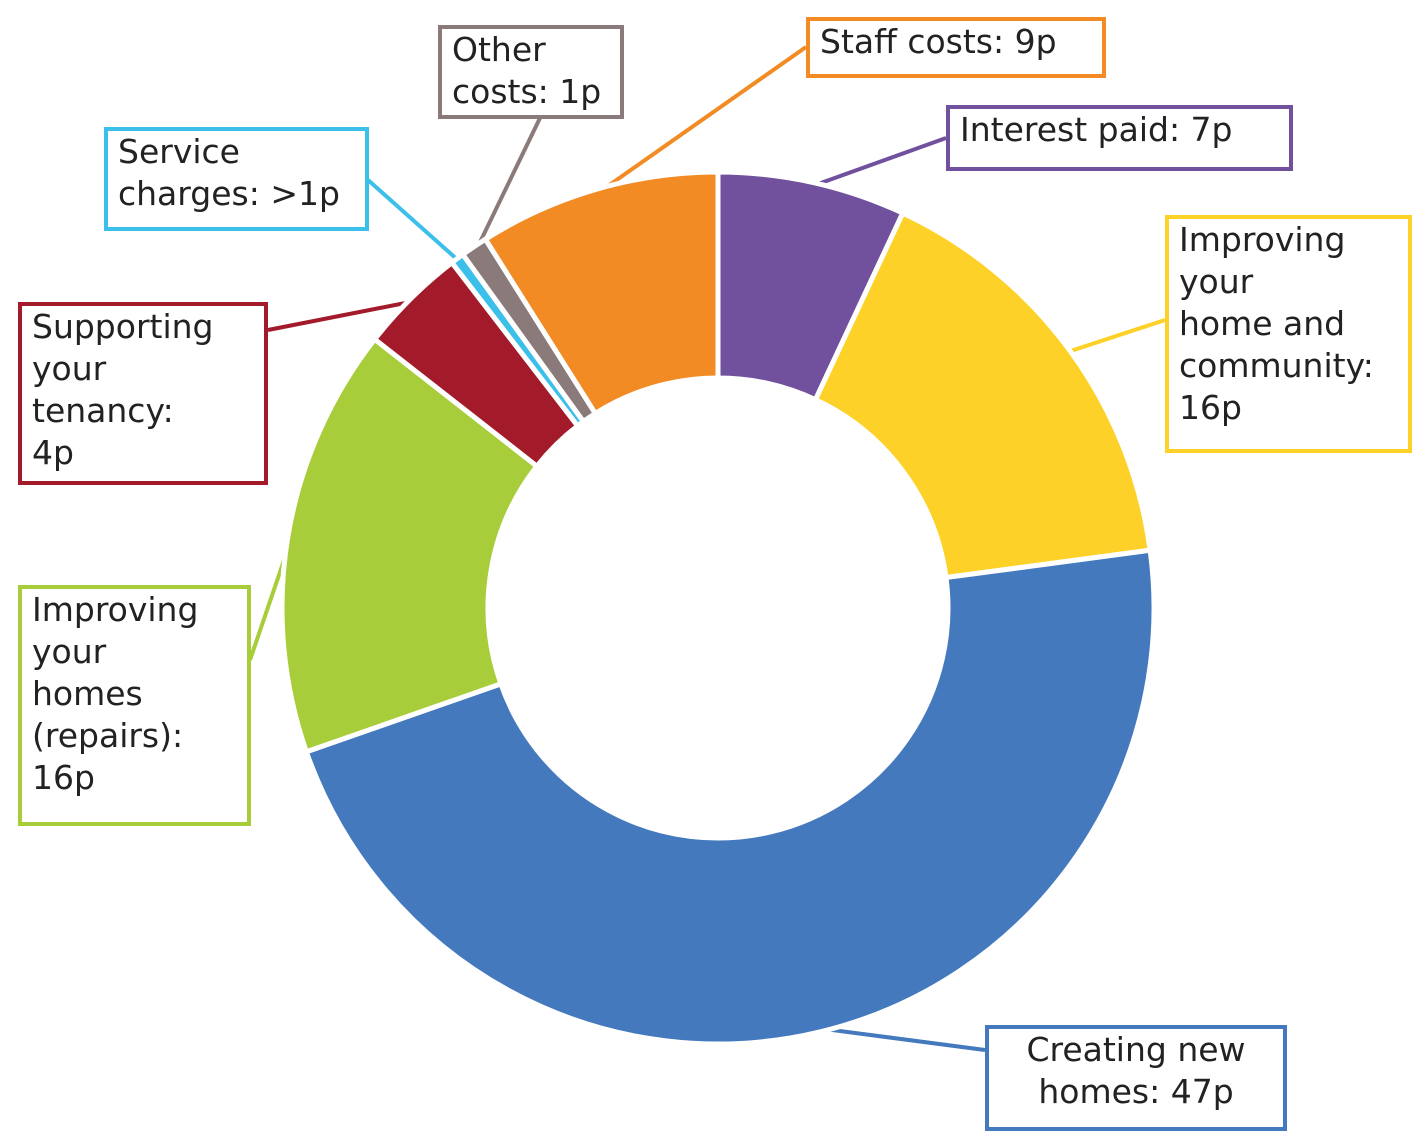  What do you see at coordinates (1119, 138) in the screenshot?
I see `slice-label: Interest paid: 7p` at bounding box center [1119, 138].